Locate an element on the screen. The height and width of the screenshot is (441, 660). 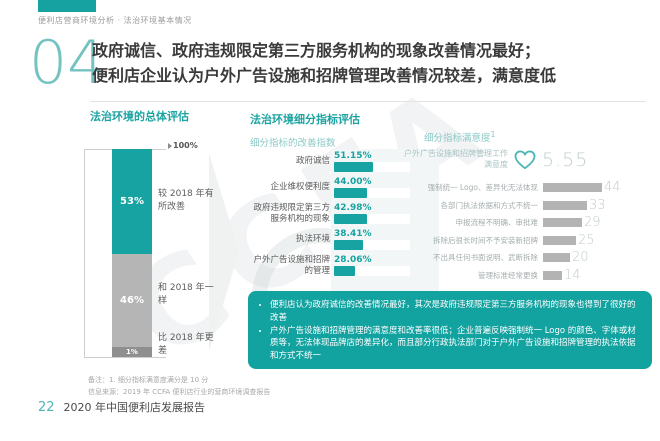
report-title: 2020 年中国便利店发展报告 is located at coordinates (134, 407).